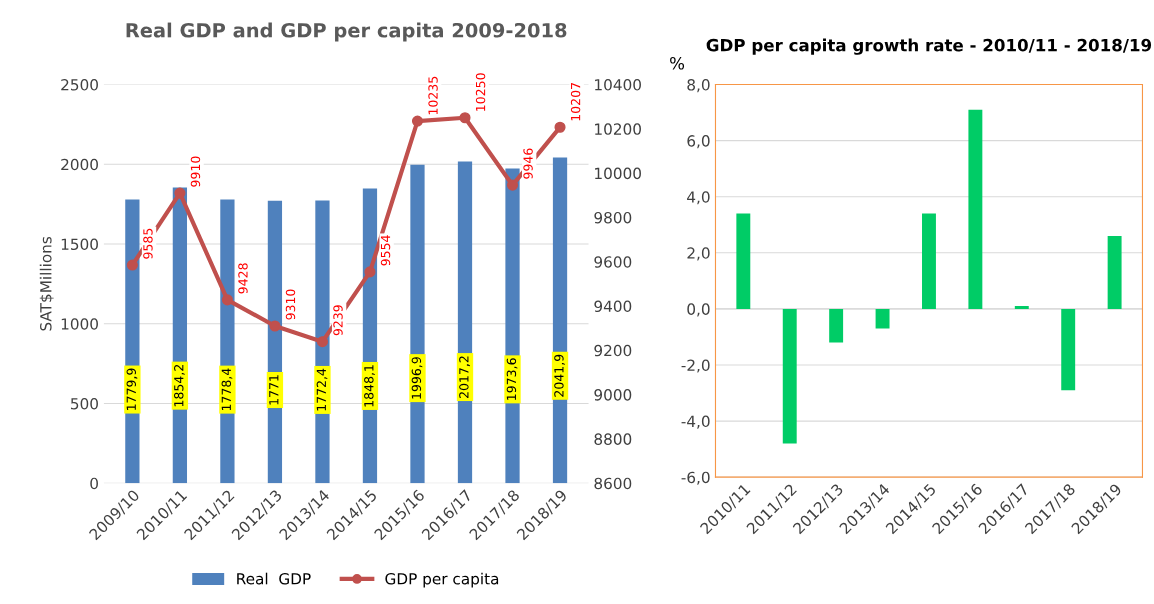  Describe the element at coordinates (369, 386) in the screenshot. I see `data-label: 1848,1` at that location.